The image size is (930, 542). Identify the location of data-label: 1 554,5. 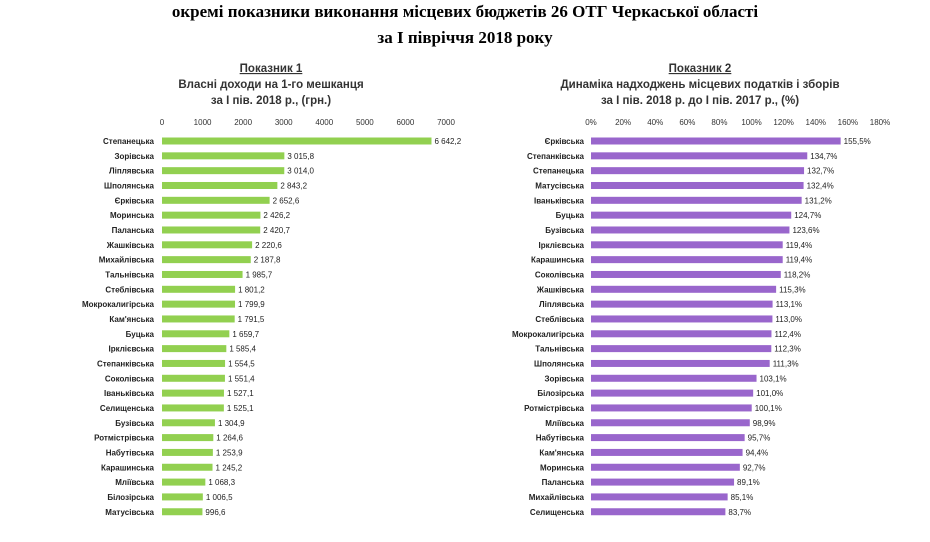
(241, 363).